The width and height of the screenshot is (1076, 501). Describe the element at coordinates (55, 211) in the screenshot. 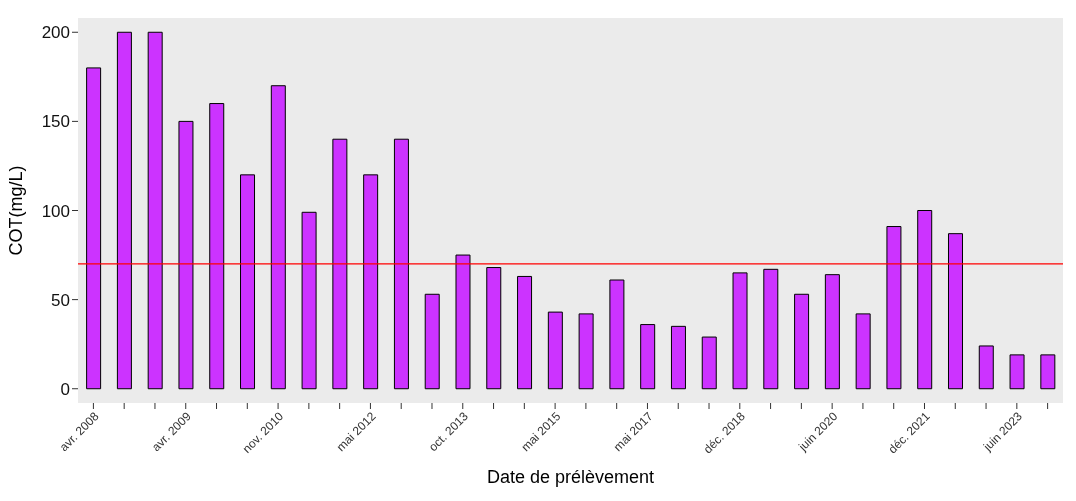

I see `y-tick-label: 100` at that location.